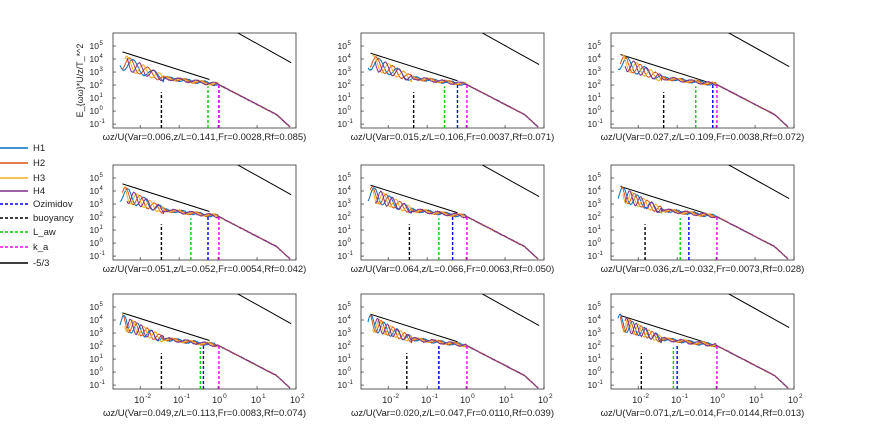 This screenshot has height=436, width=872. Describe the element at coordinates (44, 232) in the screenshot. I see `legend-label-7: L_aw` at that location.